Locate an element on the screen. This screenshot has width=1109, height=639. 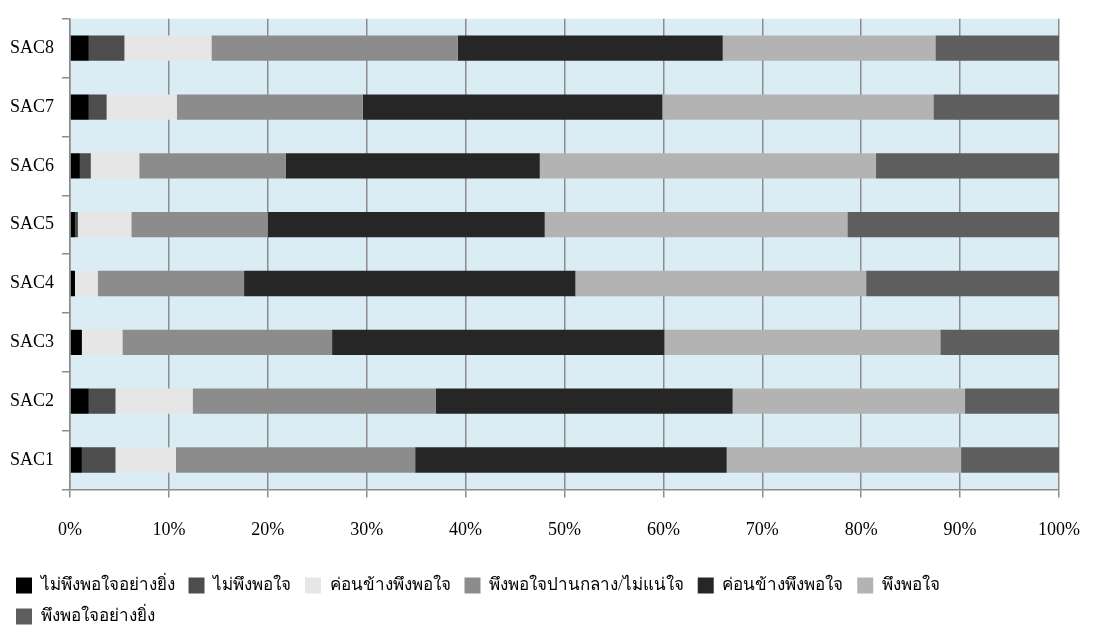
legend-label: ไม่พึงพอใจอย่างยิ่ง is located at coordinates (106, 582).